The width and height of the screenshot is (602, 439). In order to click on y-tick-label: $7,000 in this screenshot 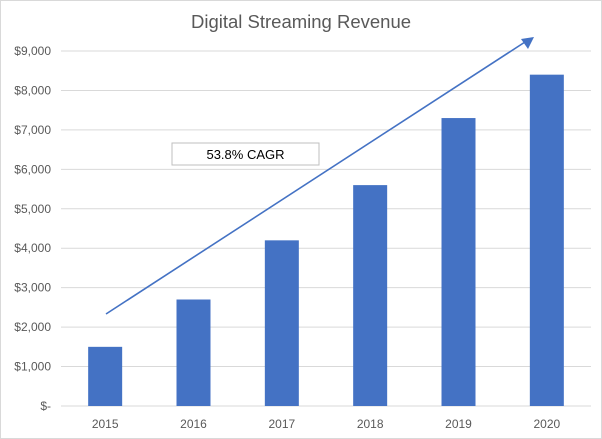, I will do `click(32, 130)`.